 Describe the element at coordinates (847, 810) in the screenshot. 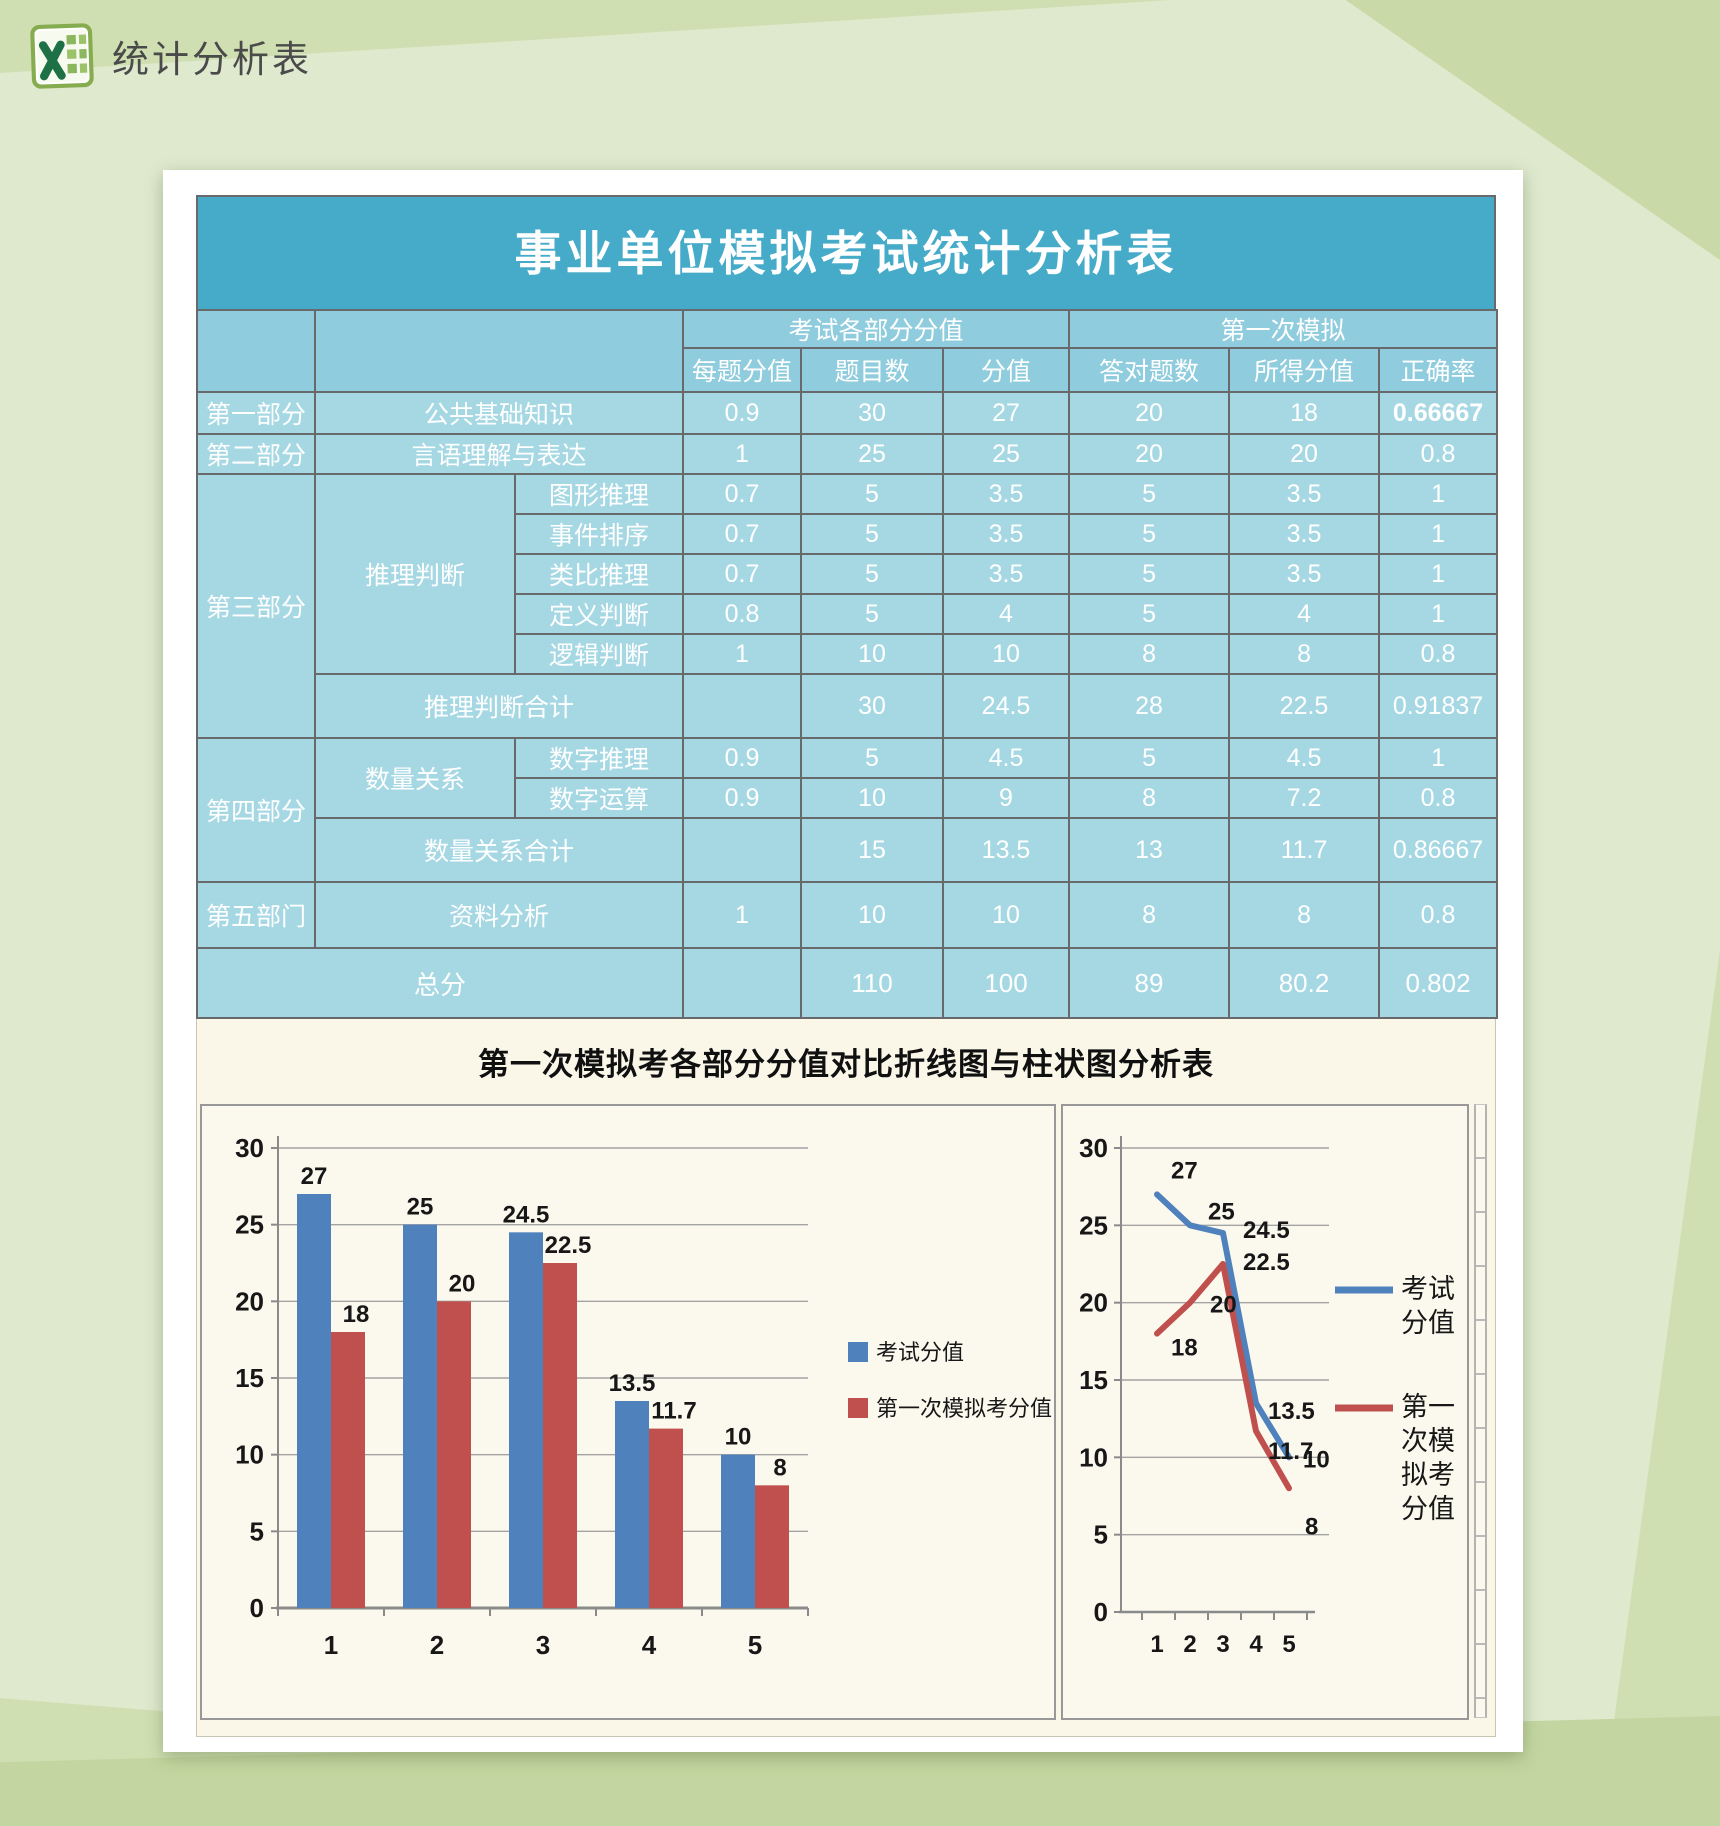

I see `table-row: 第四部分 数量关系 数字推理 0.9 5 4.5 5 4.5 1` at that location.